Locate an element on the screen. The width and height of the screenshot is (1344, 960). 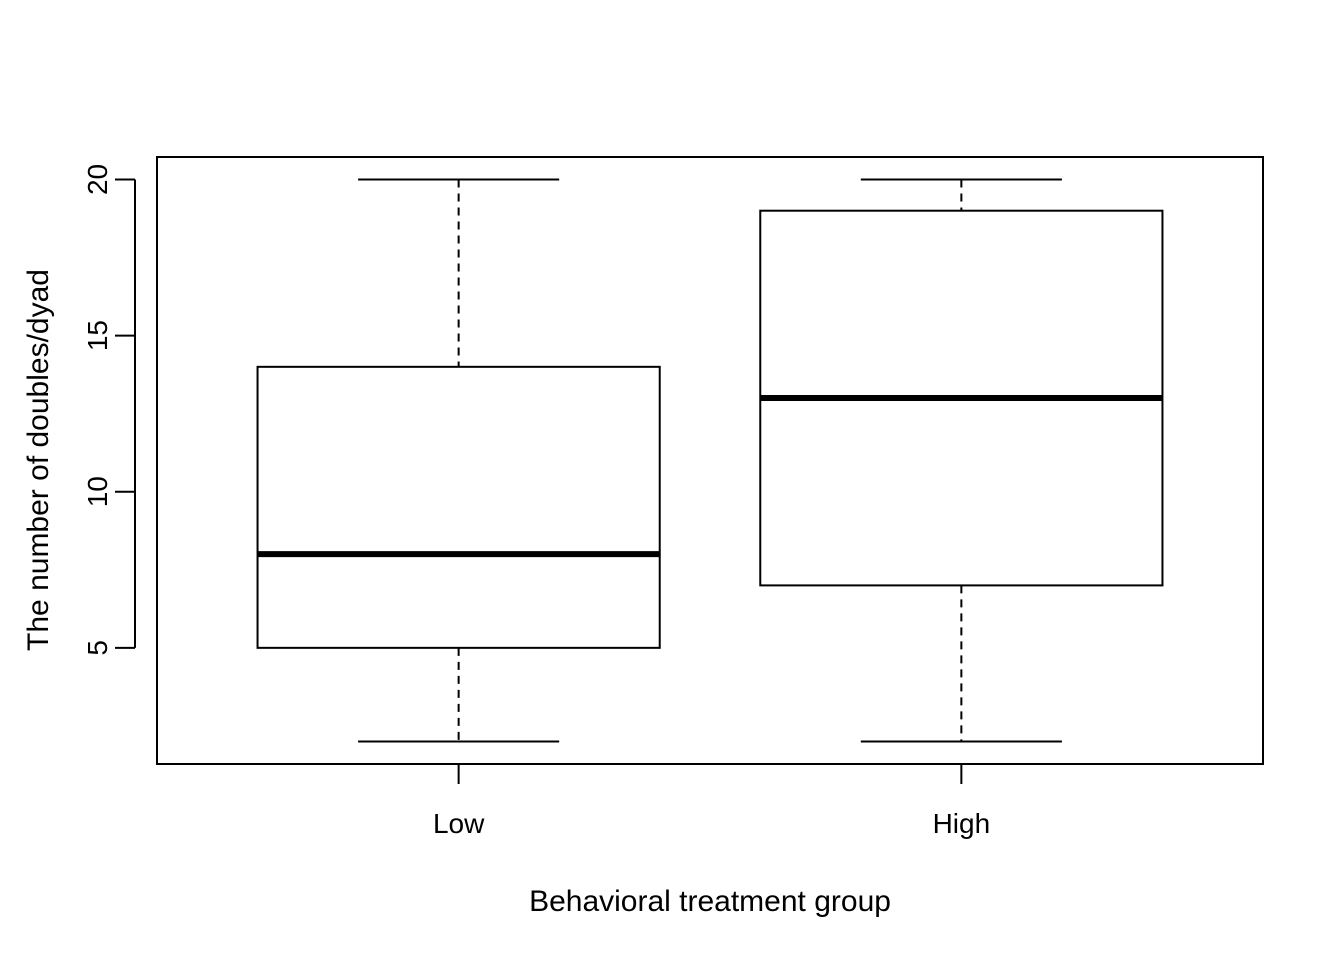
y-tick-label: 20 is located at coordinates (97, 179).